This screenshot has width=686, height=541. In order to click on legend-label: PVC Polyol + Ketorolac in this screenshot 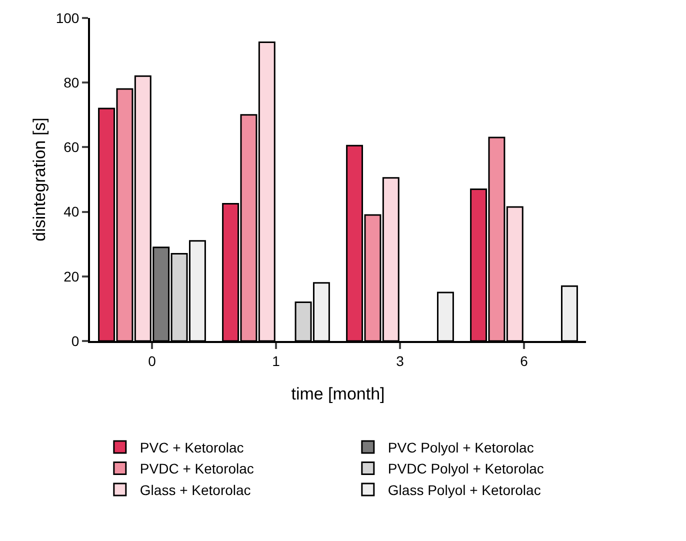, I will do `click(461, 448)`.